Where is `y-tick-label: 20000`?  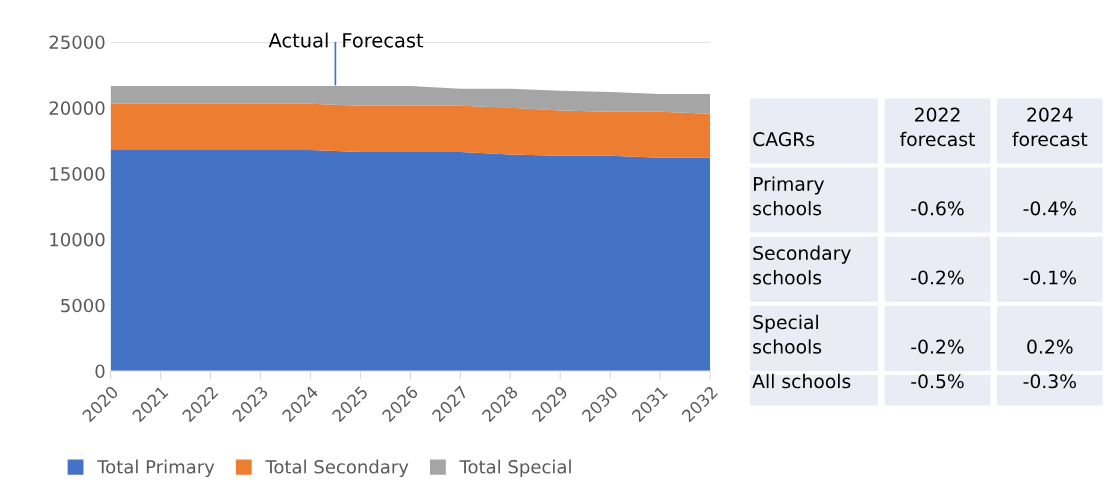
y-tick-label: 20000 is located at coordinates (77, 108).